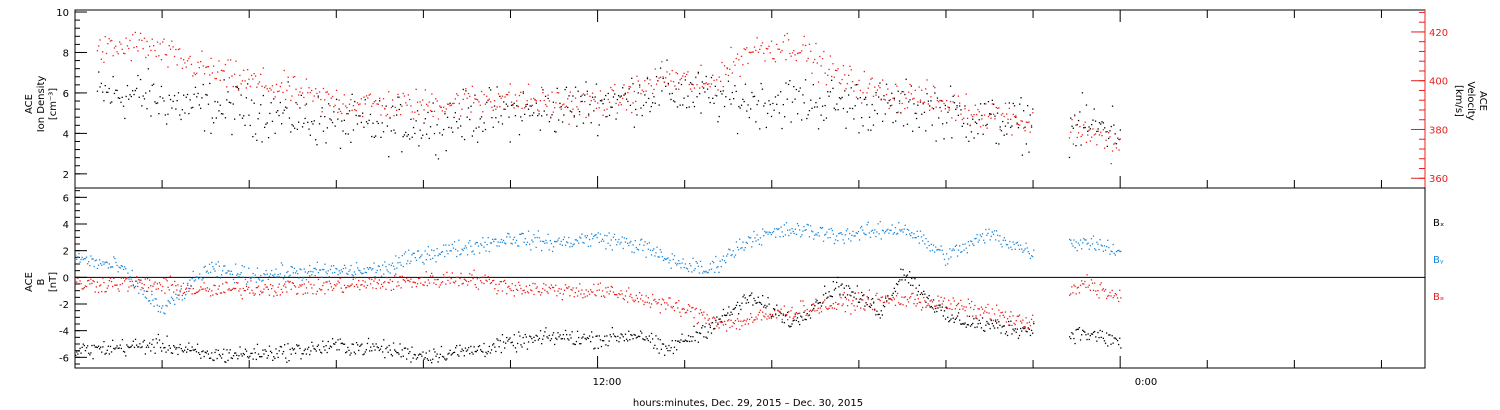 The image size is (1500, 410). I want to click on top-y2label-line1: ACE, so click(1482, 101).